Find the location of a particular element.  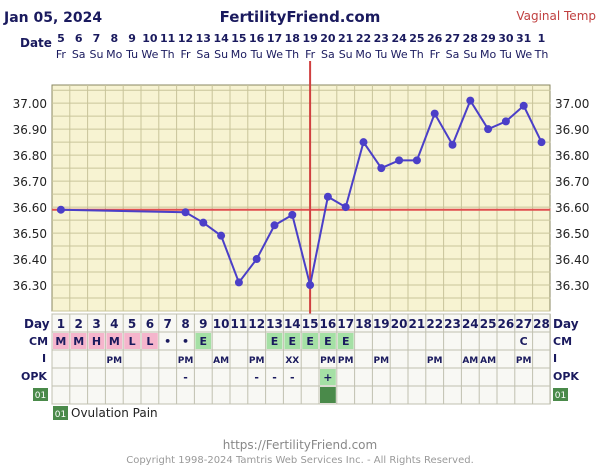

cycle-day: 26 is located at coordinates (506, 324).